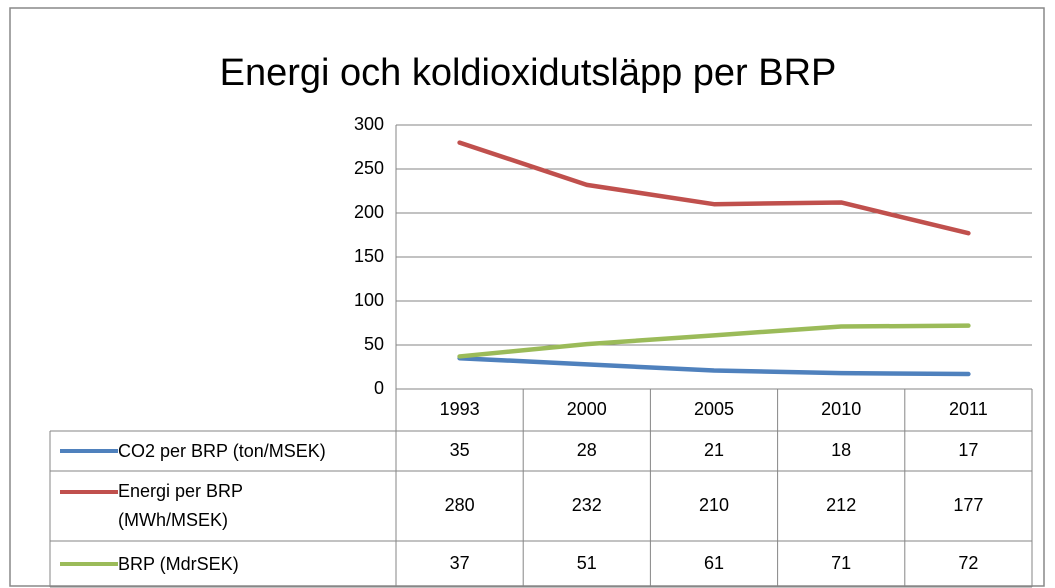 The height and width of the screenshot is (588, 1055). What do you see at coordinates (968, 563) in the screenshot?
I see `table-value: 72` at bounding box center [968, 563].